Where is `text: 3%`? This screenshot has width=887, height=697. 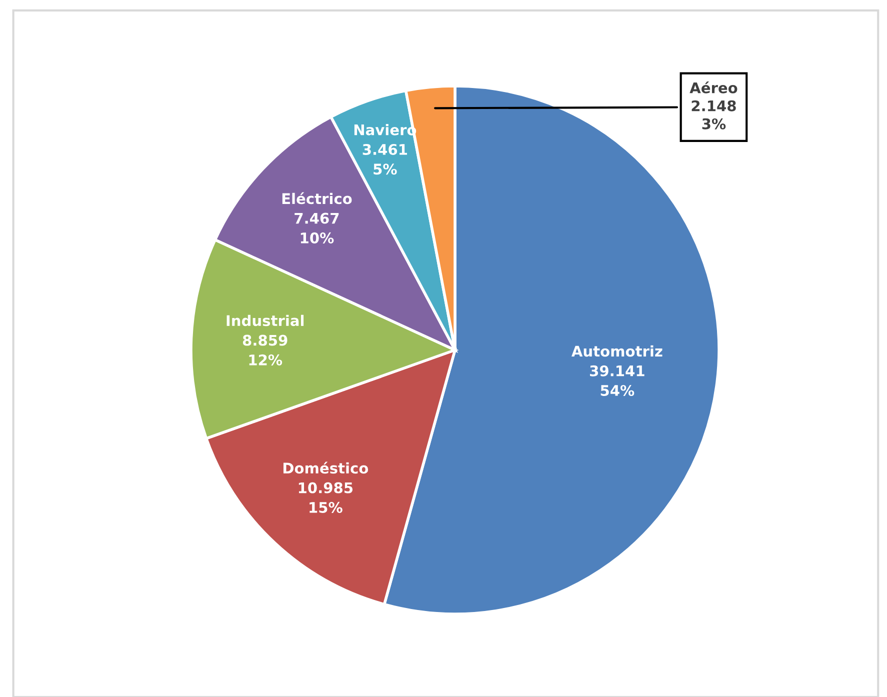
text: 3% is located at coordinates (714, 124).